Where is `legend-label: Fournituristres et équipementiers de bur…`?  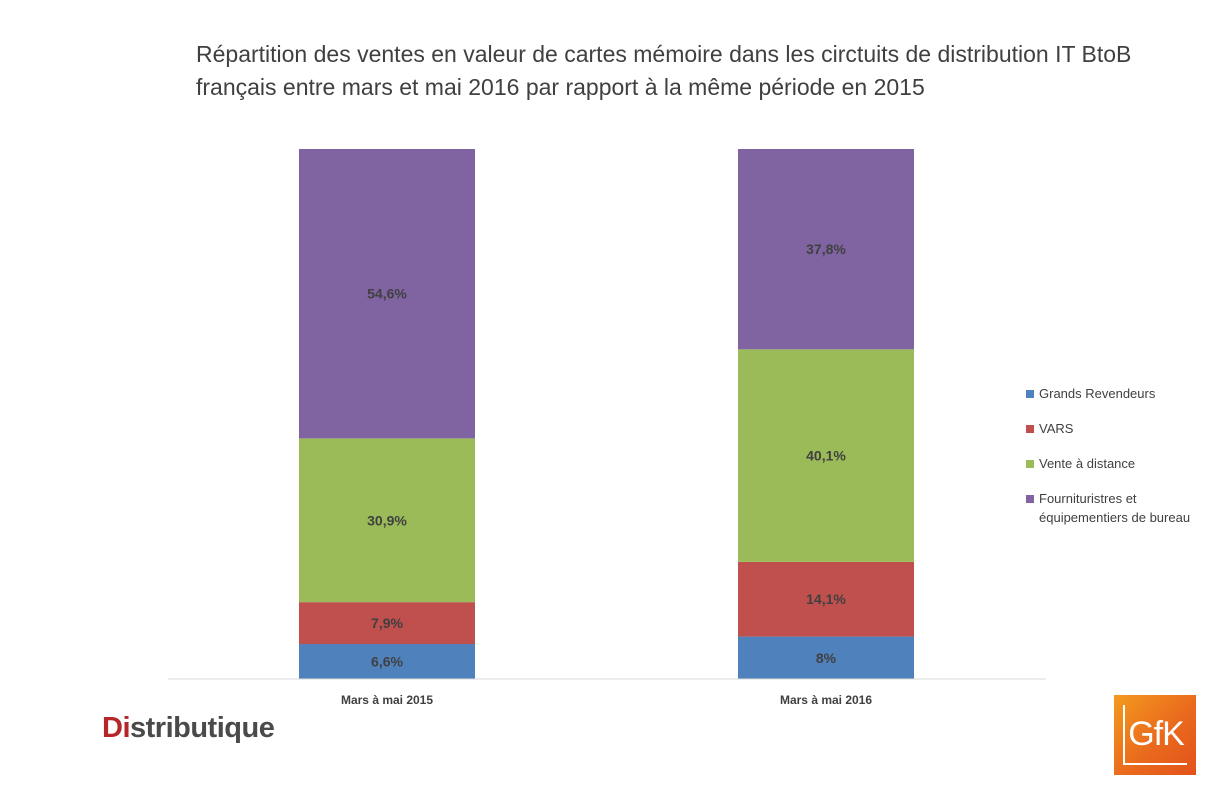 legend-label: Fournituristres et équipementiers de bur… is located at coordinates (1115, 508).